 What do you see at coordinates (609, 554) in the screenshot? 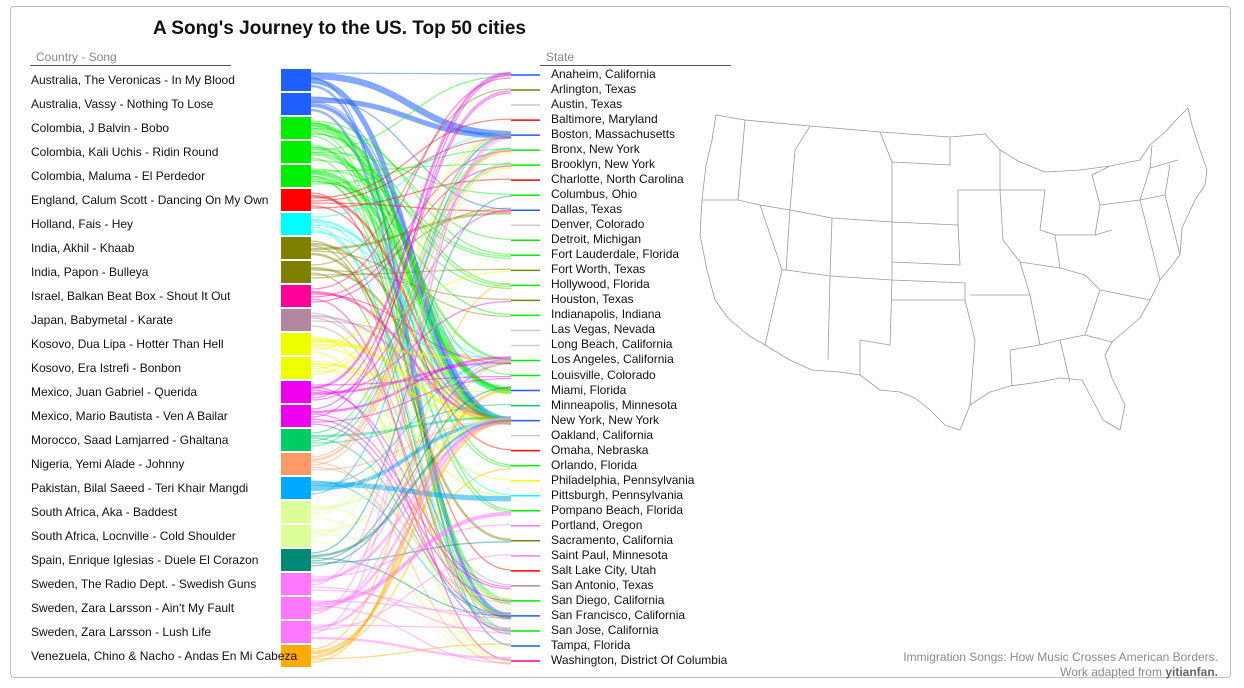
I see `city-label: Saint Paul, Minnesota` at bounding box center [609, 554].